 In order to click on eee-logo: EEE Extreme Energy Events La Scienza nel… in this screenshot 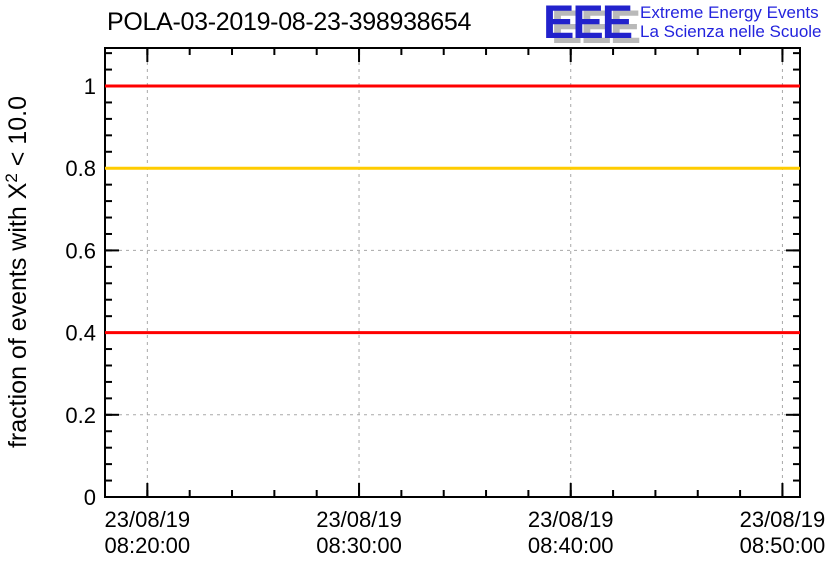, I will do `click(682, 24)`.